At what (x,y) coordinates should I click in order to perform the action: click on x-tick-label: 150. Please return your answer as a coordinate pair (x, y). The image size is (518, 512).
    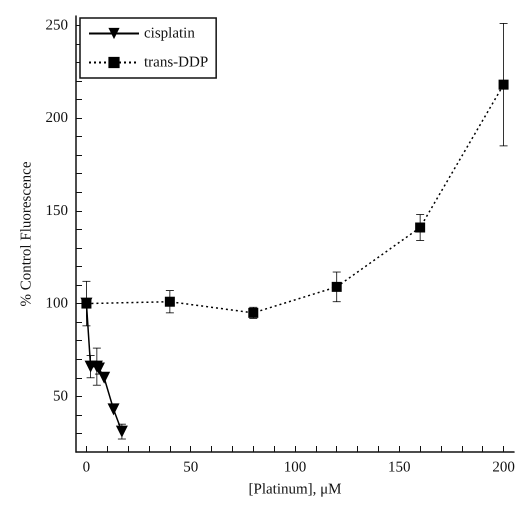
    Looking at the image, I should click on (399, 468).